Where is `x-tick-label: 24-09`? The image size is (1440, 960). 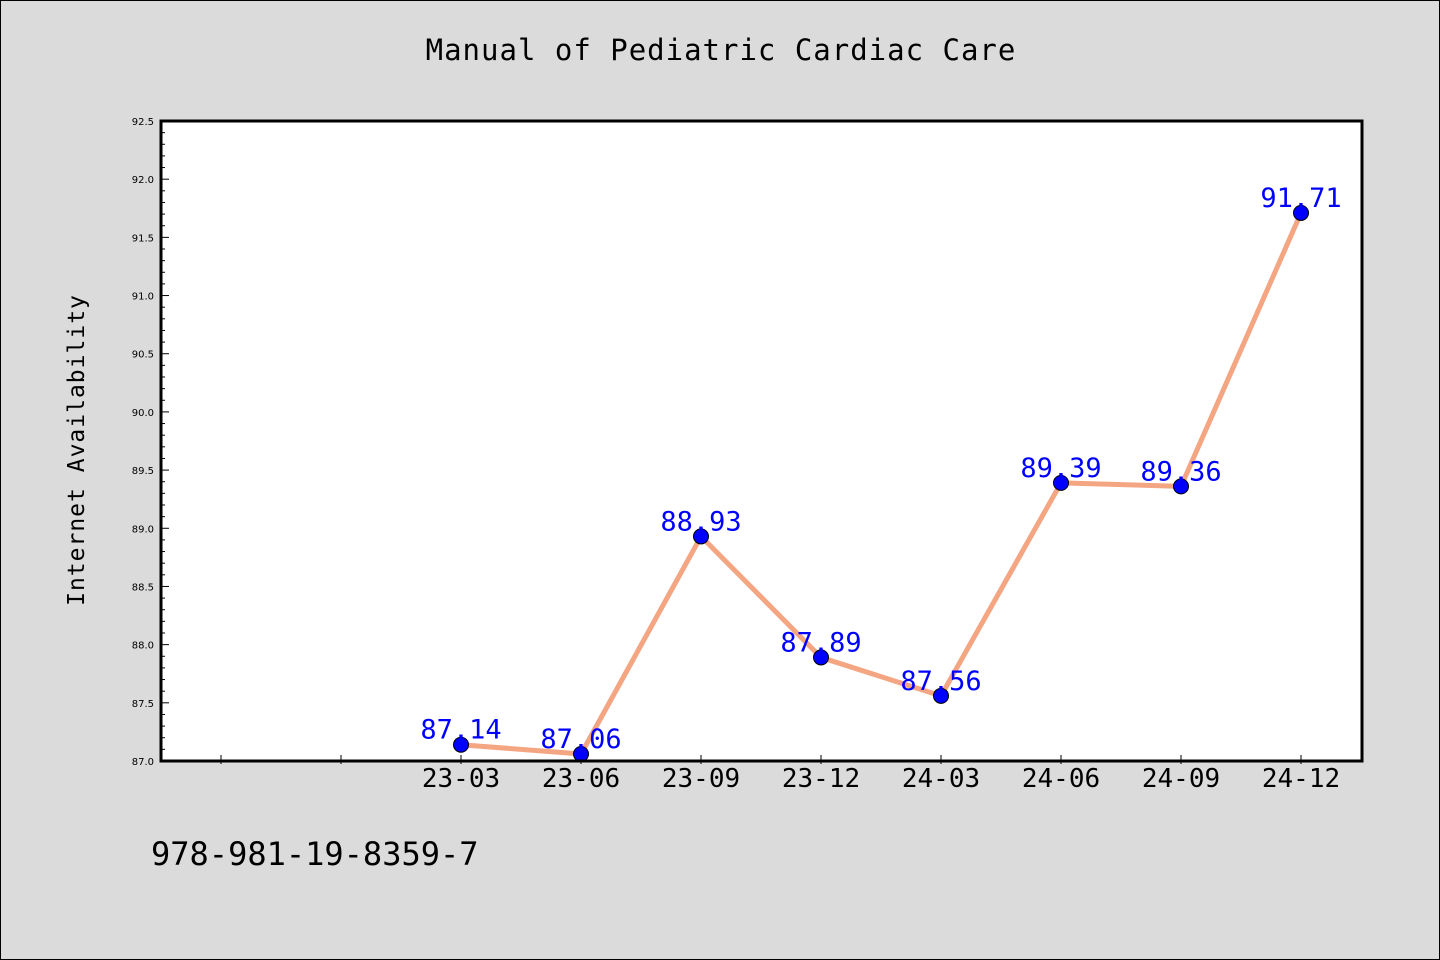 x-tick-label: 24-09 is located at coordinates (1181, 779).